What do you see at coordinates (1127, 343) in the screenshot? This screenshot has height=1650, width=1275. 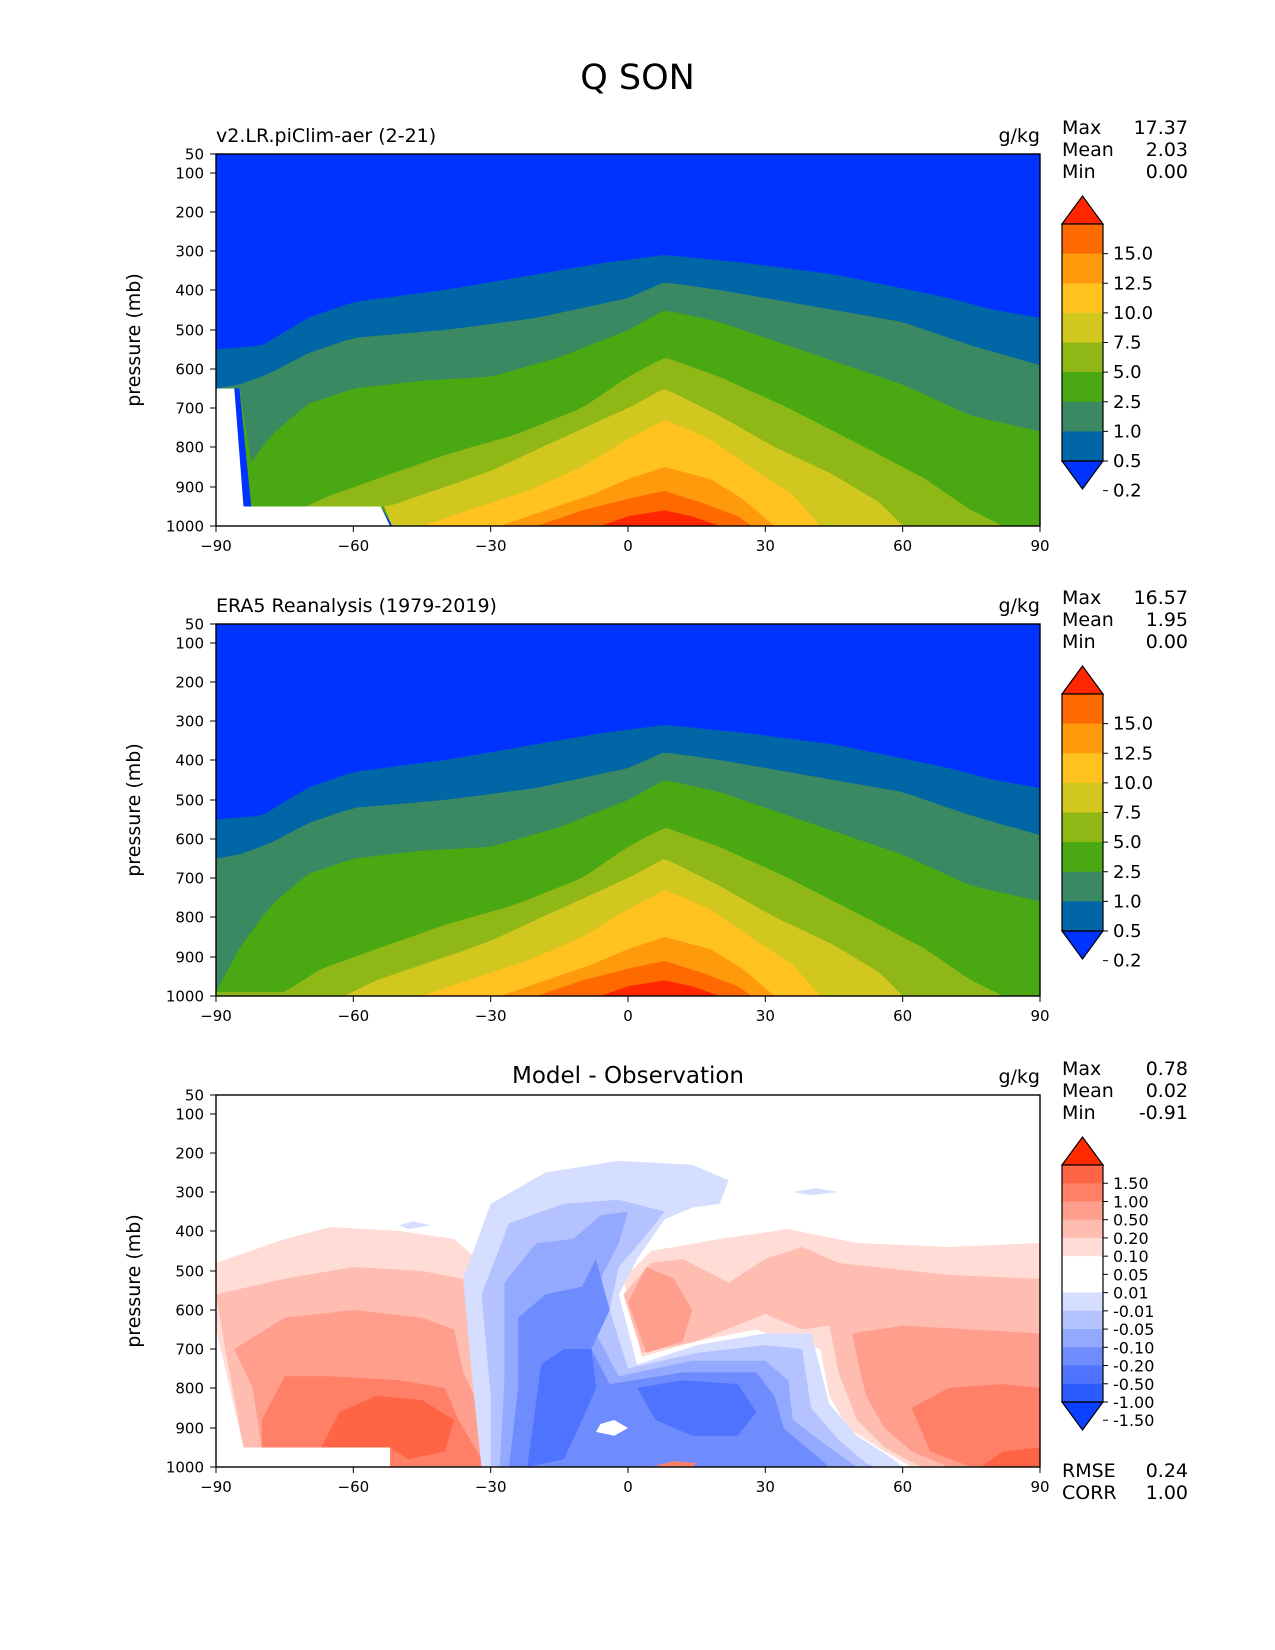 I see `colorbar-label: 7.5` at bounding box center [1127, 343].